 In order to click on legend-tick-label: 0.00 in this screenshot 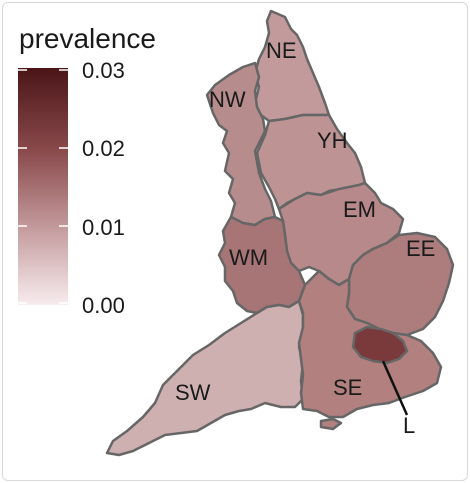, I will do `click(103, 305)`.